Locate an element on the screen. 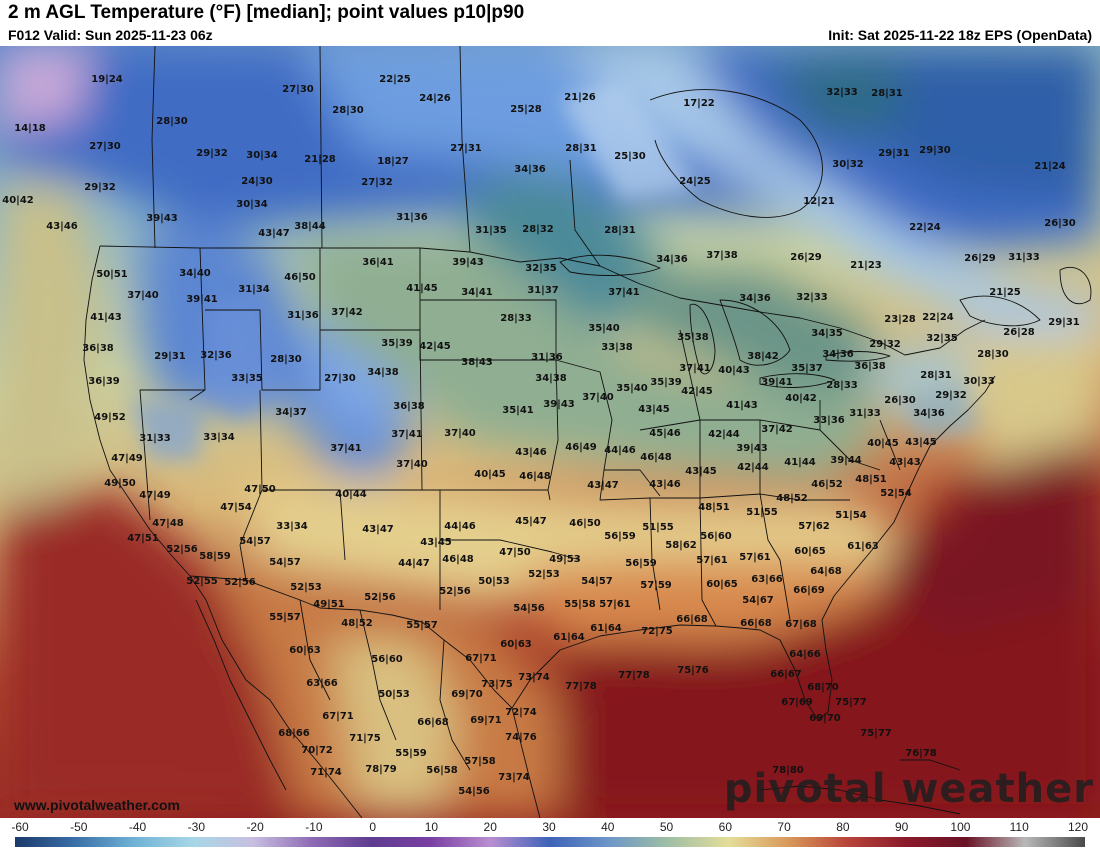 This screenshot has height=850, width=1100. point-value: 25|28 is located at coordinates (526, 109).